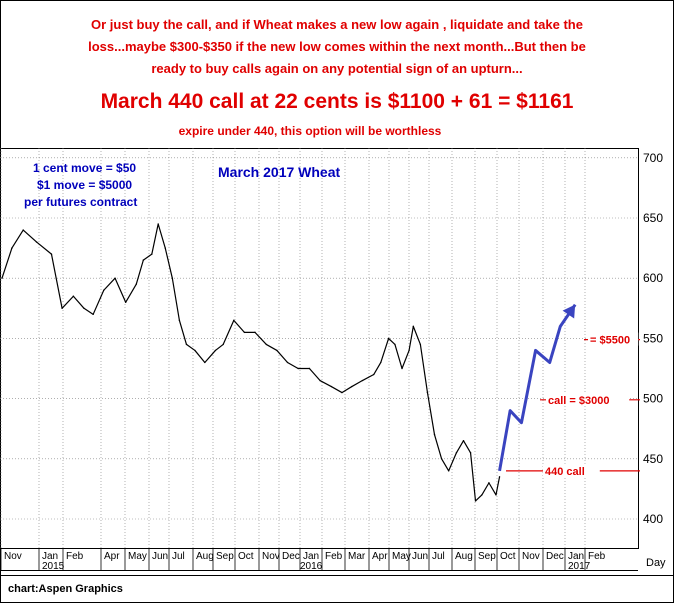 This screenshot has width=674, height=603. What do you see at coordinates (401, 556) in the screenshot?
I see `x-tick-label-16: May` at bounding box center [401, 556].